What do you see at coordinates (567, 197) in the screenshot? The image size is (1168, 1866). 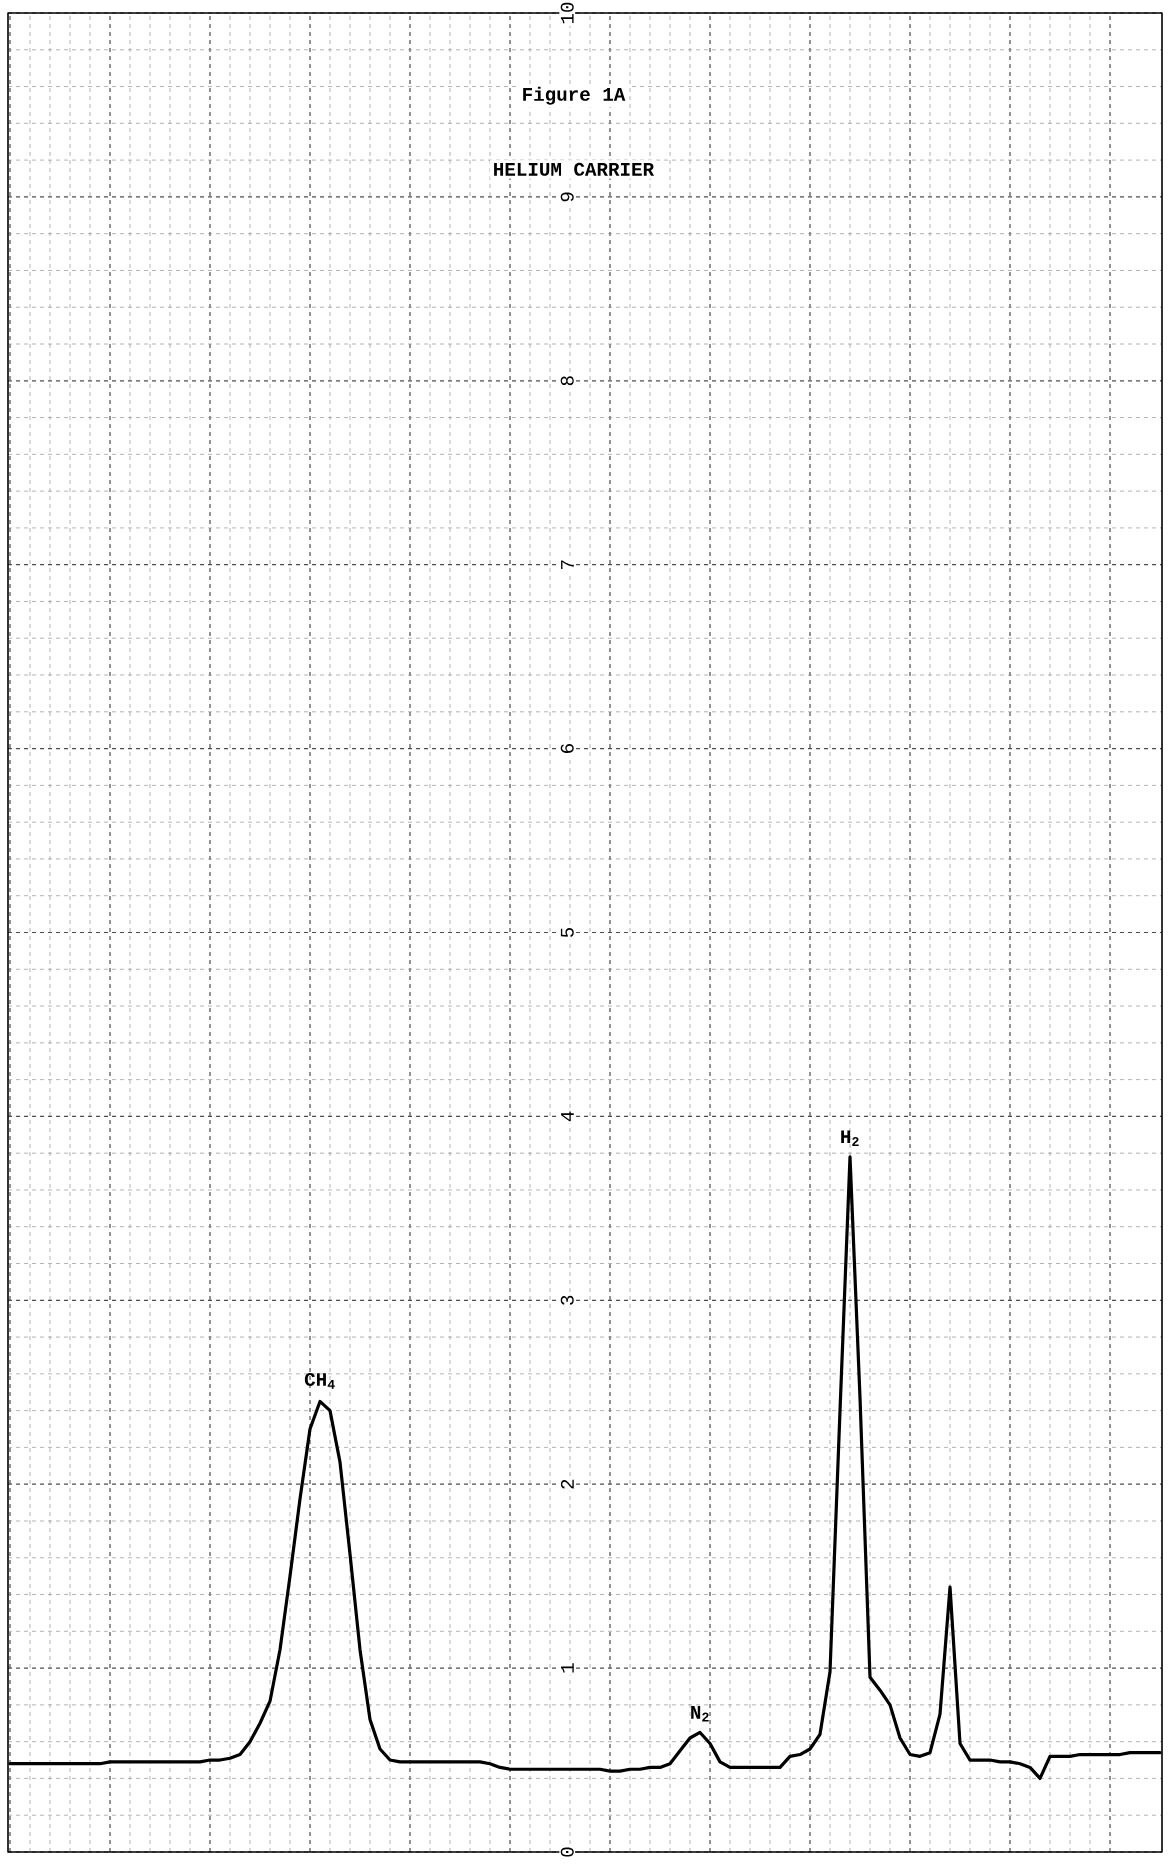 I see `y-tick-label: 9` at bounding box center [567, 197].